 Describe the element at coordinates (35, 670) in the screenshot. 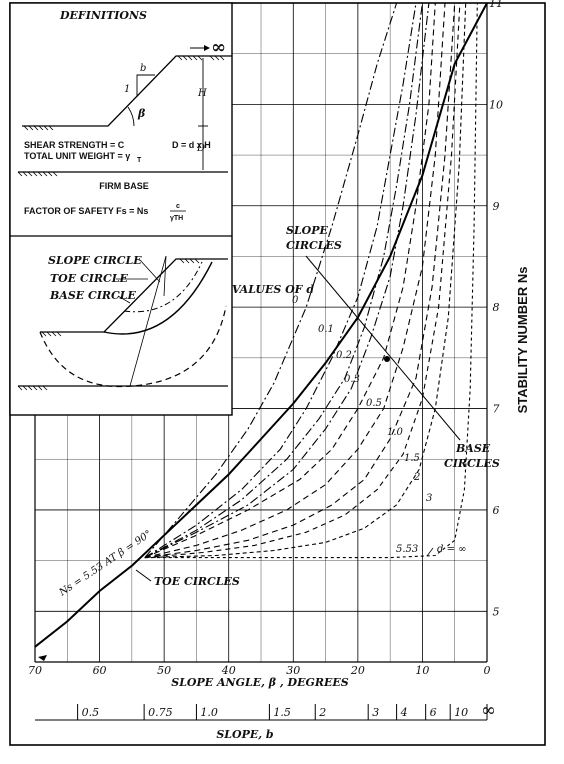

I see `x-tick-label: 70` at that location.